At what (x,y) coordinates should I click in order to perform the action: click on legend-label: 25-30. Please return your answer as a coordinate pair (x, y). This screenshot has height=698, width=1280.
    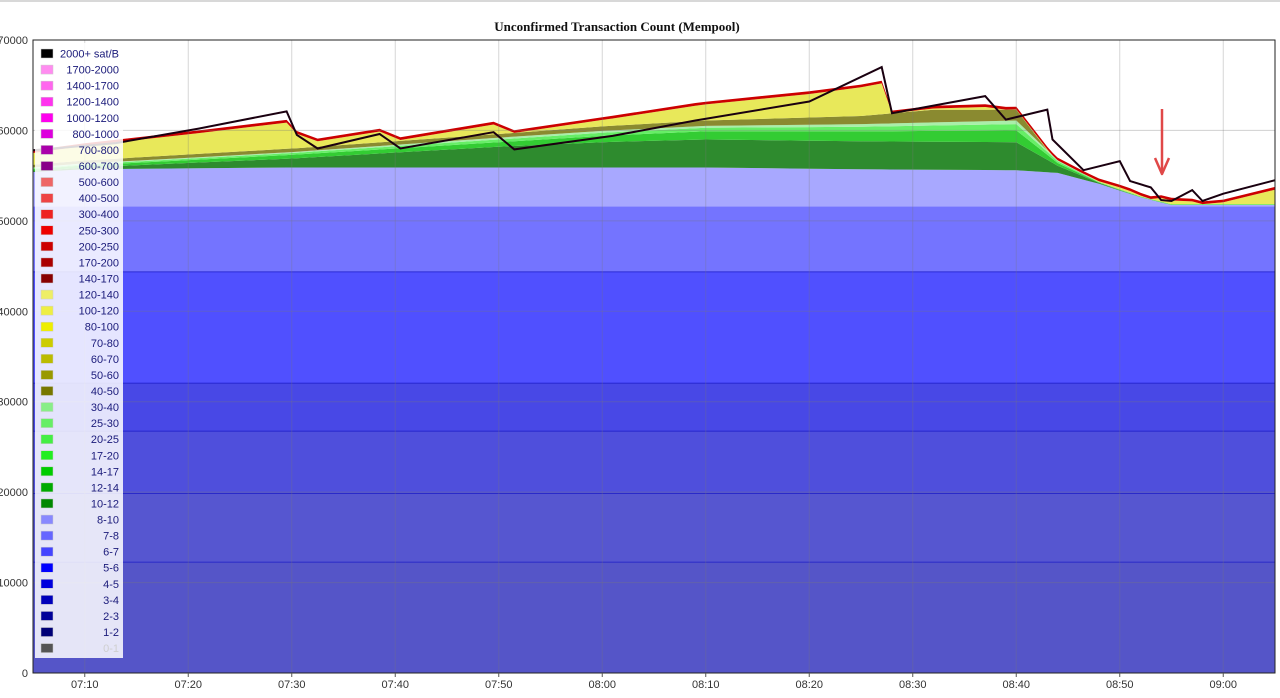
    Looking at the image, I should click on (105, 424).